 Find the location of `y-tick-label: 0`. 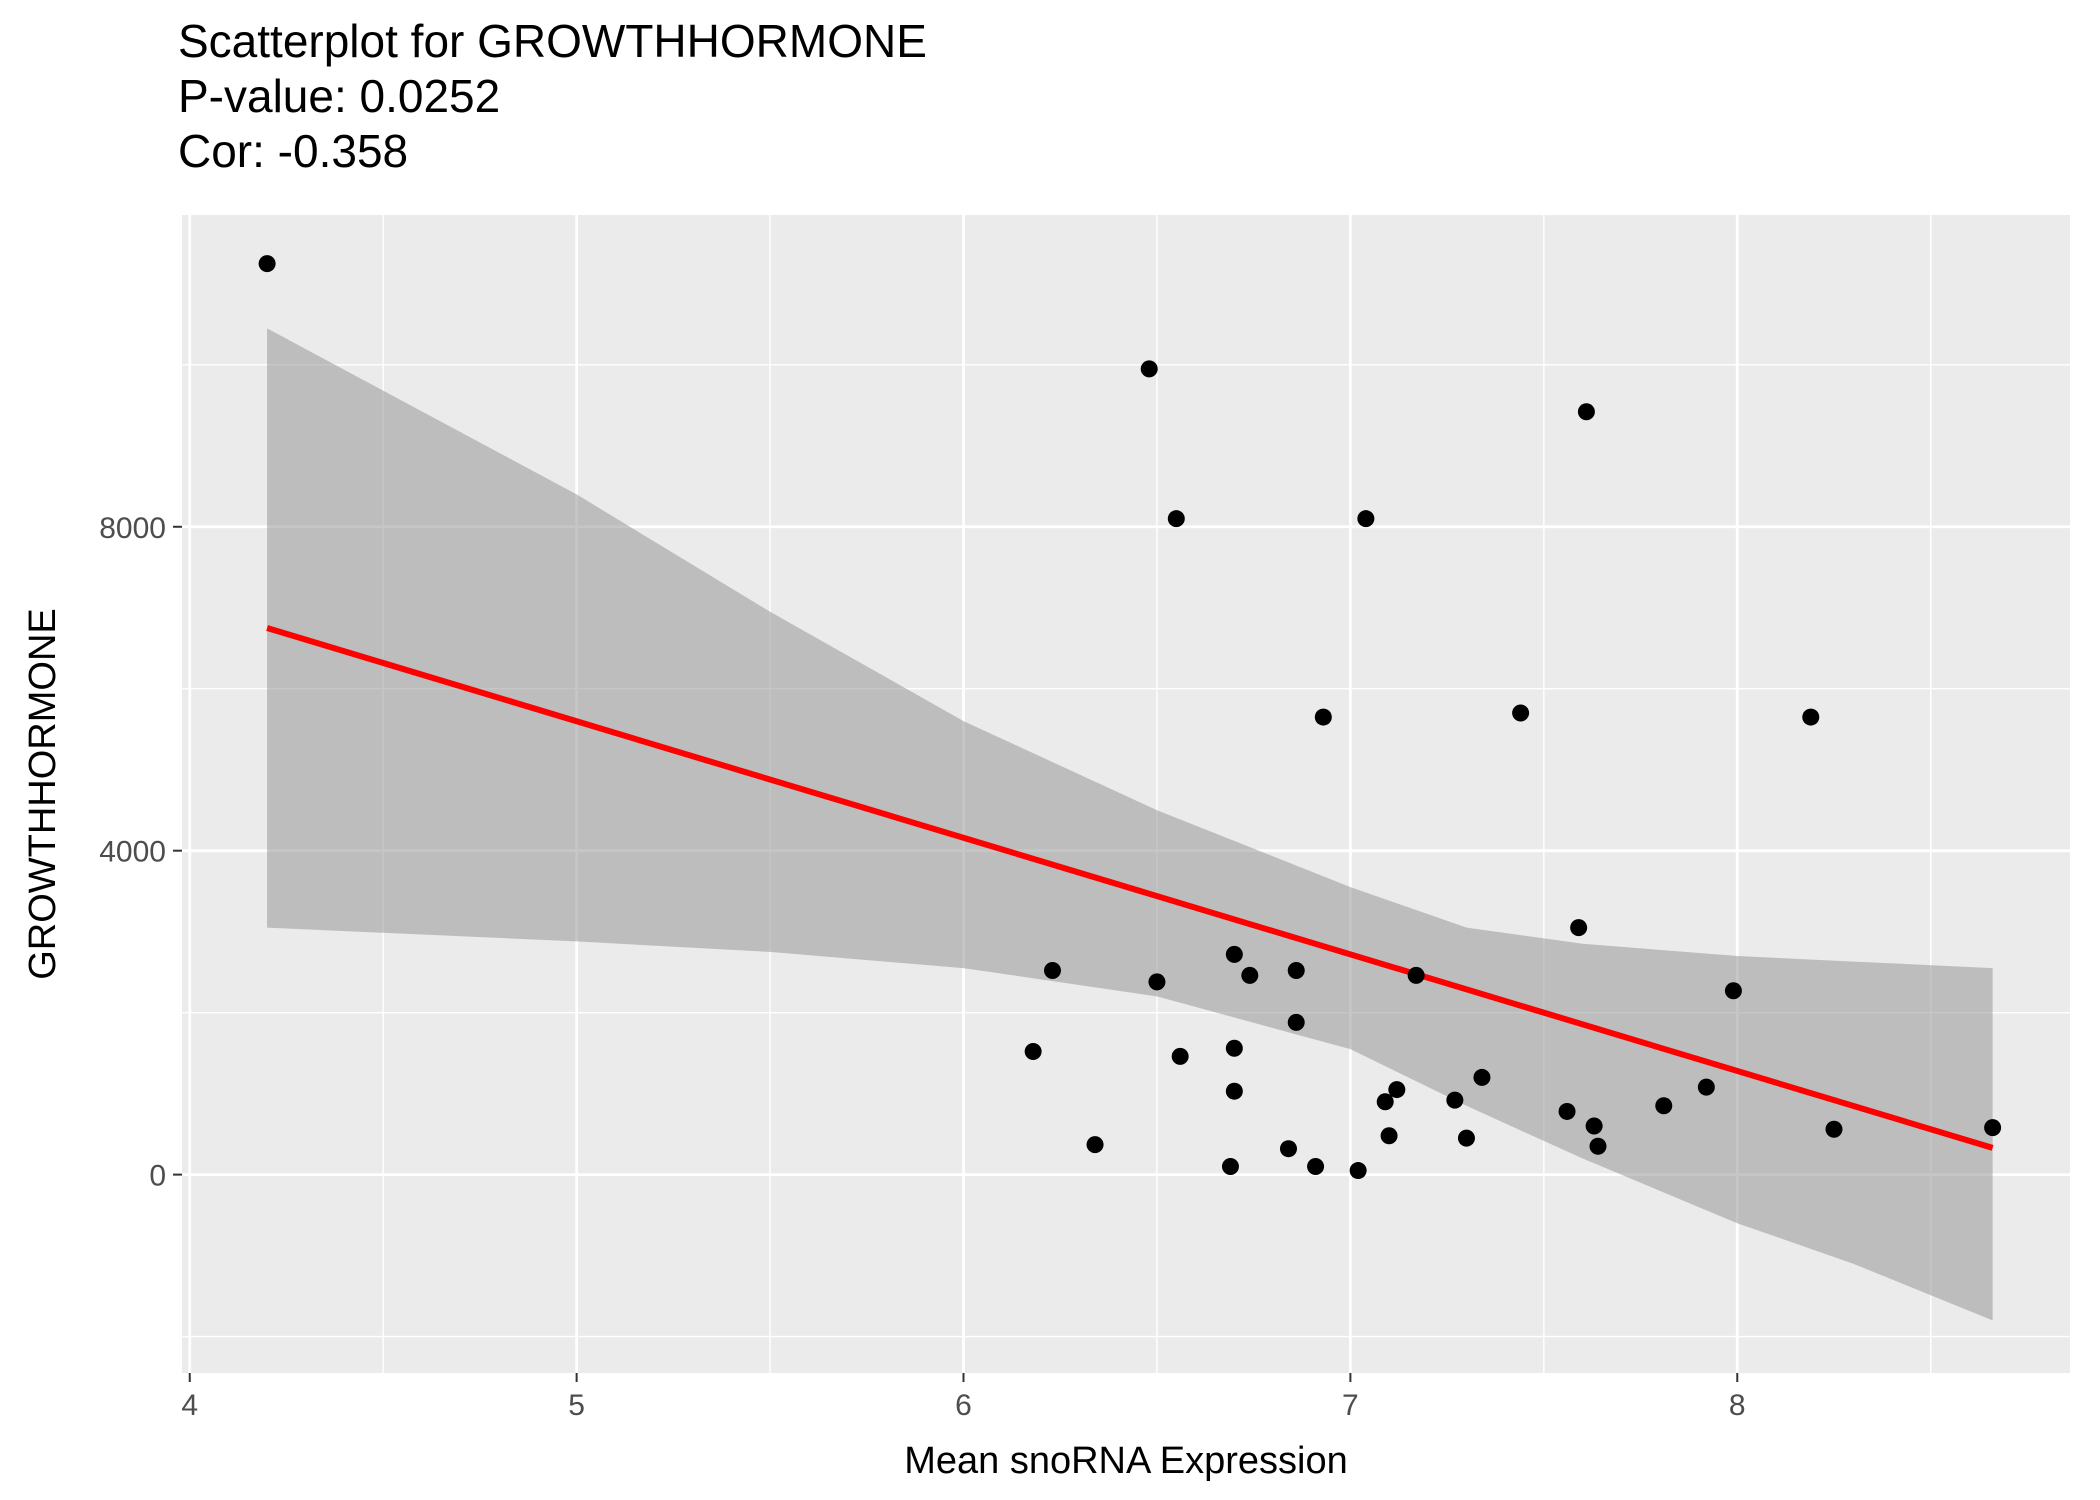

y-tick-label: 0 is located at coordinates (157, 1176).